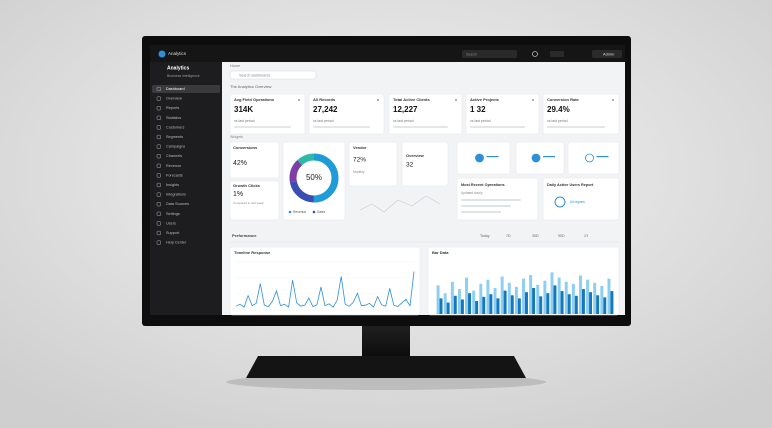 This screenshot has width=772, height=428. Describe the element at coordinates (489, 54) in the screenshot. I see `topbar-search` at that location.